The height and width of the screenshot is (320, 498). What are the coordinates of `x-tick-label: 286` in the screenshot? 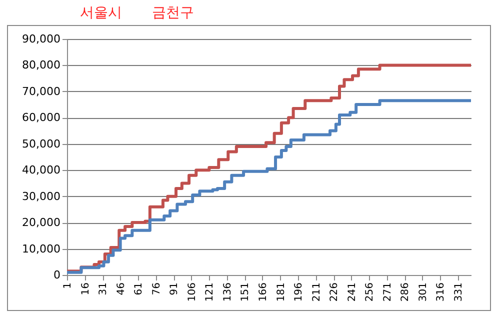 It's located at (406, 292).